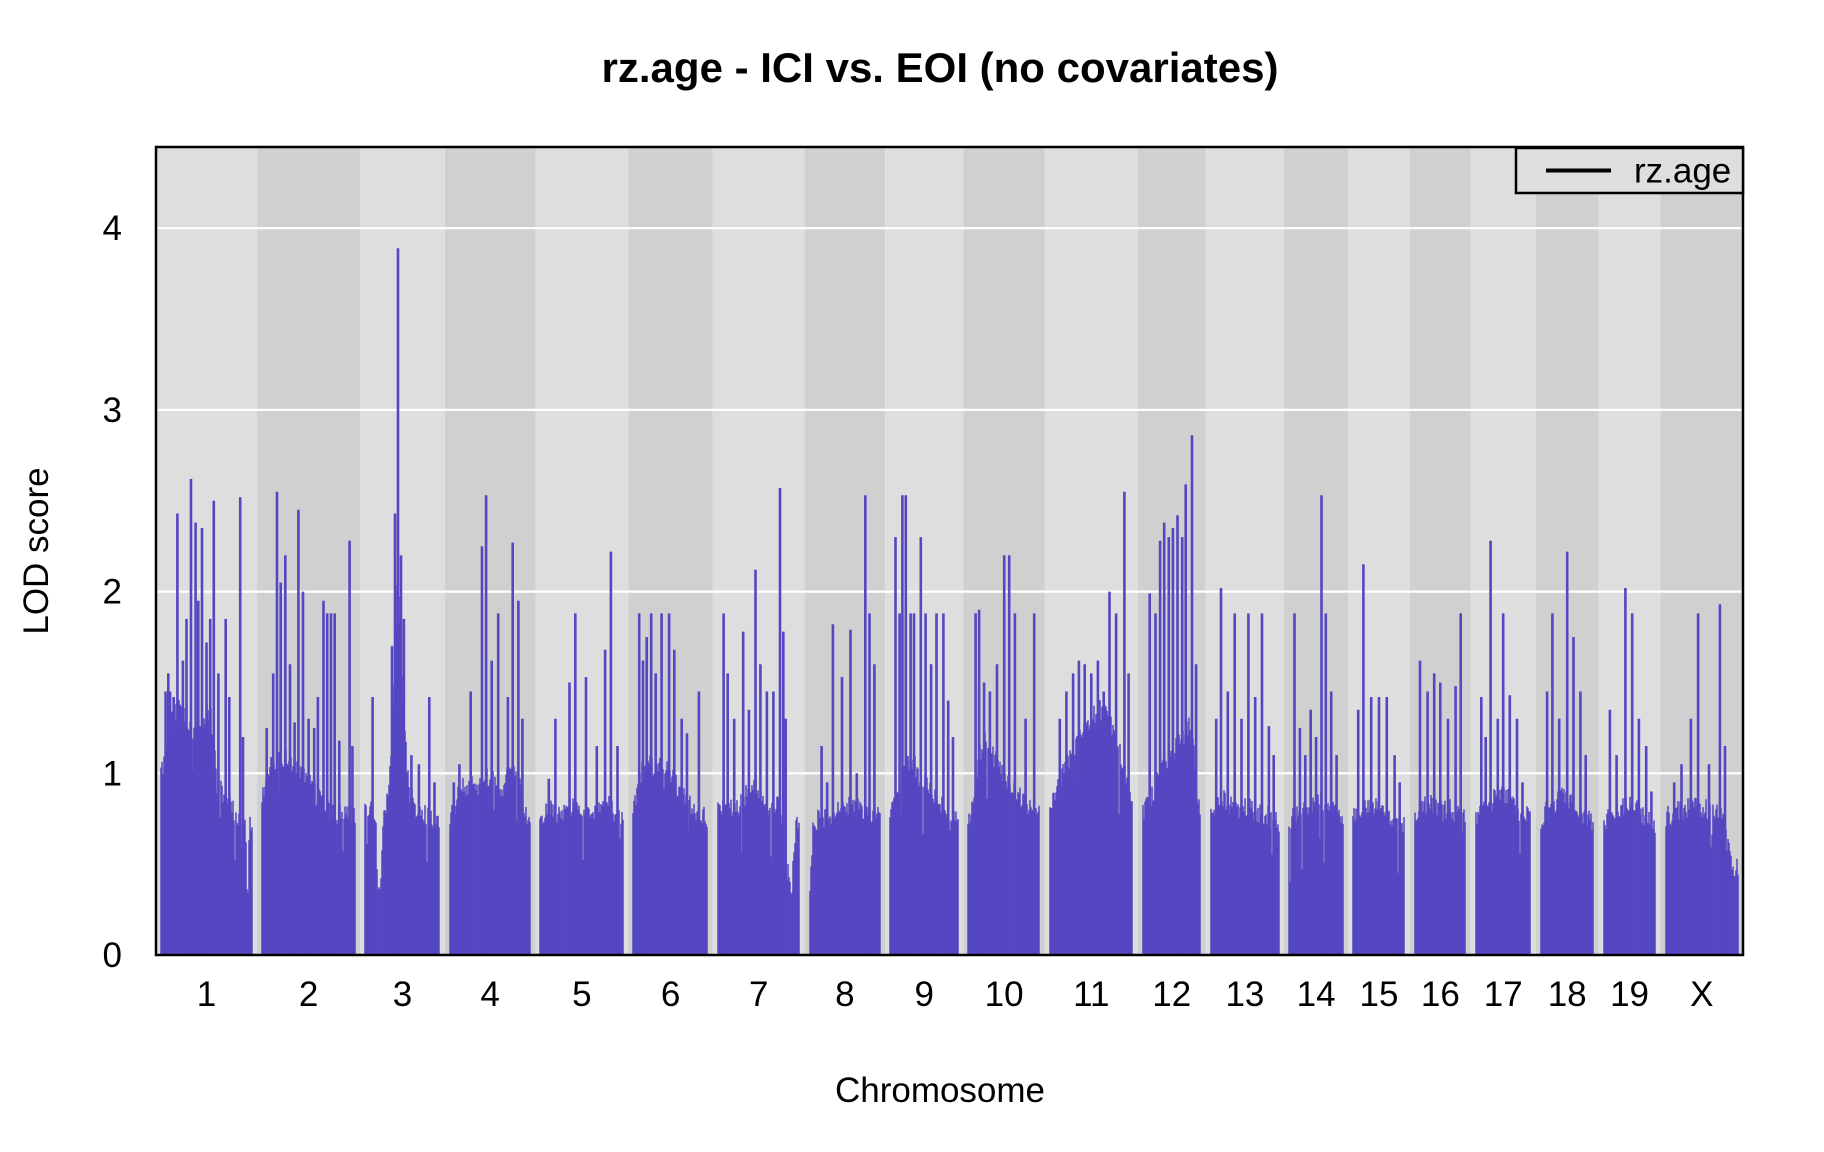 The height and width of the screenshot is (1152, 1824). Describe the element at coordinates (940, 67) in the screenshot. I see `chart-title: rz.age - ICI vs. EOI (no covariates)` at that location.